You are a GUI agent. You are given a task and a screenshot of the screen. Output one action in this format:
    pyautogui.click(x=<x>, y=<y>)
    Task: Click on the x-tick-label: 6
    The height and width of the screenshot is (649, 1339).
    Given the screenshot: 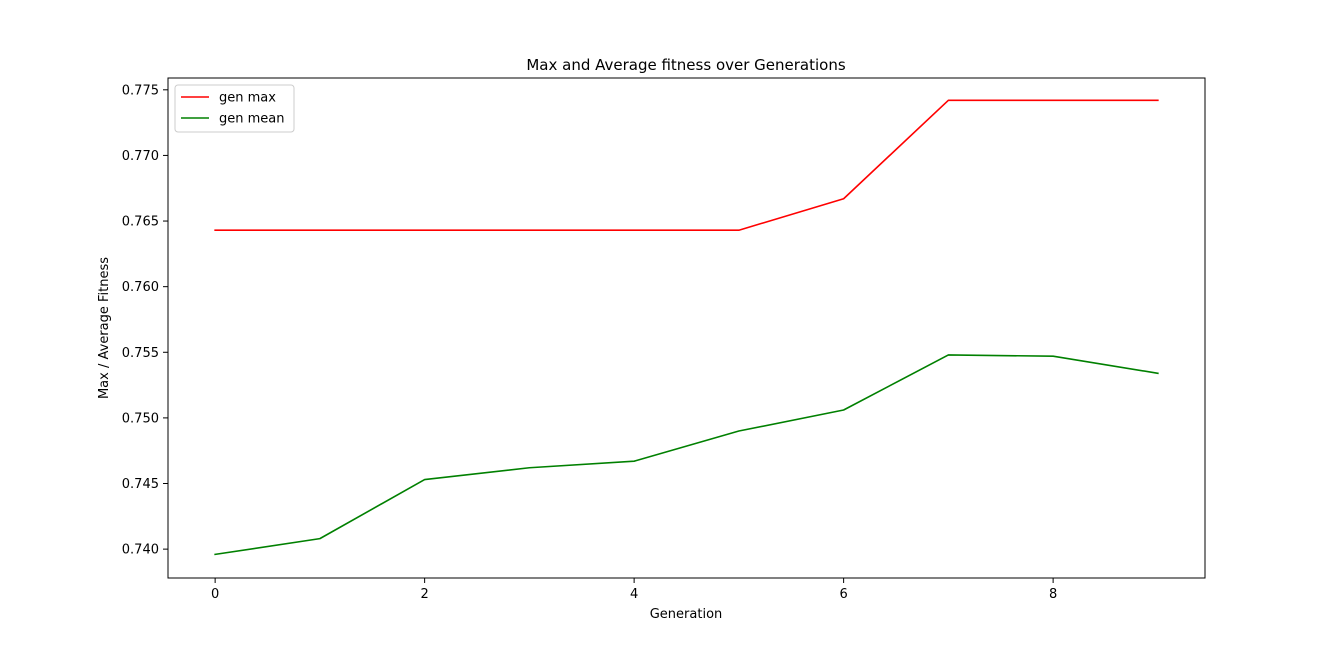 What is the action you would take?
    pyautogui.click(x=843, y=594)
    